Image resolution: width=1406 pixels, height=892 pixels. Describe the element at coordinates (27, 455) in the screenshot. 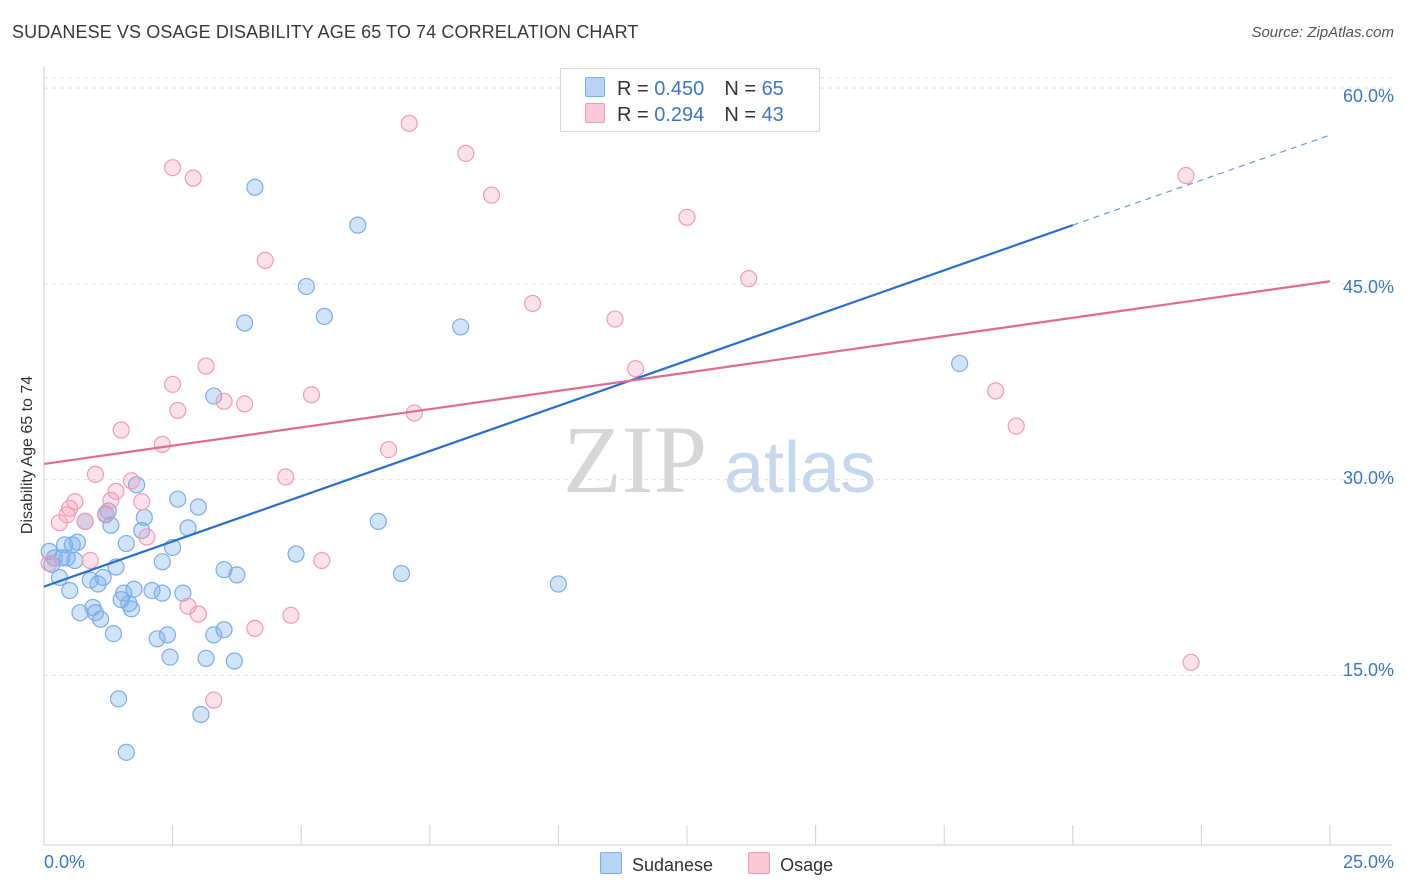

I see `y-axis-label: Disability Age 65 to 74` at that location.